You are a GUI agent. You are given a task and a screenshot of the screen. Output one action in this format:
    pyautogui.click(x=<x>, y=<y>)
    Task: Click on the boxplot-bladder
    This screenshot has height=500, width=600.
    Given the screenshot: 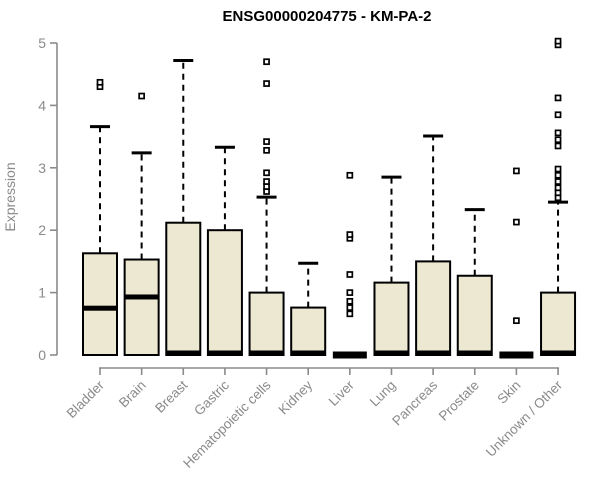 What is the action you would take?
    pyautogui.click(x=100, y=217)
    